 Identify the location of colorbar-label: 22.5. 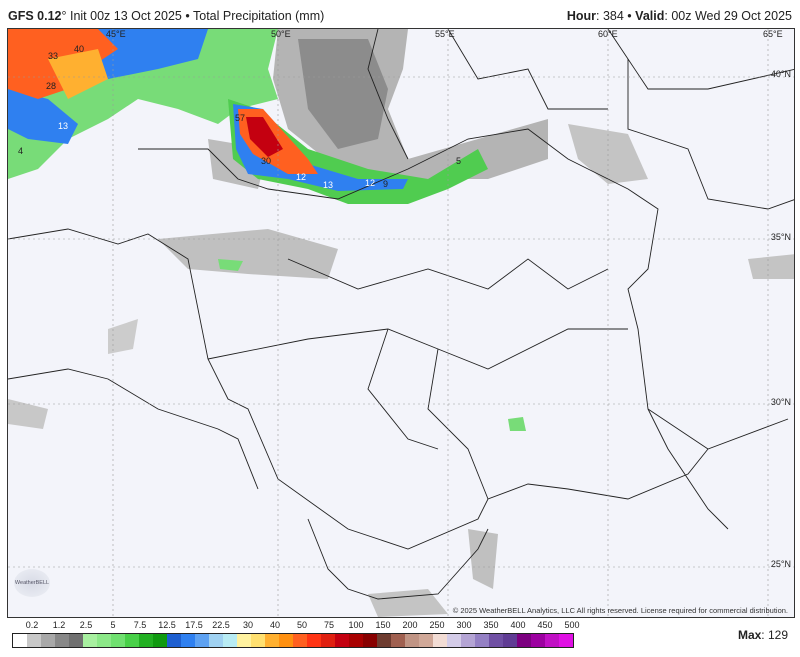
(221, 625).